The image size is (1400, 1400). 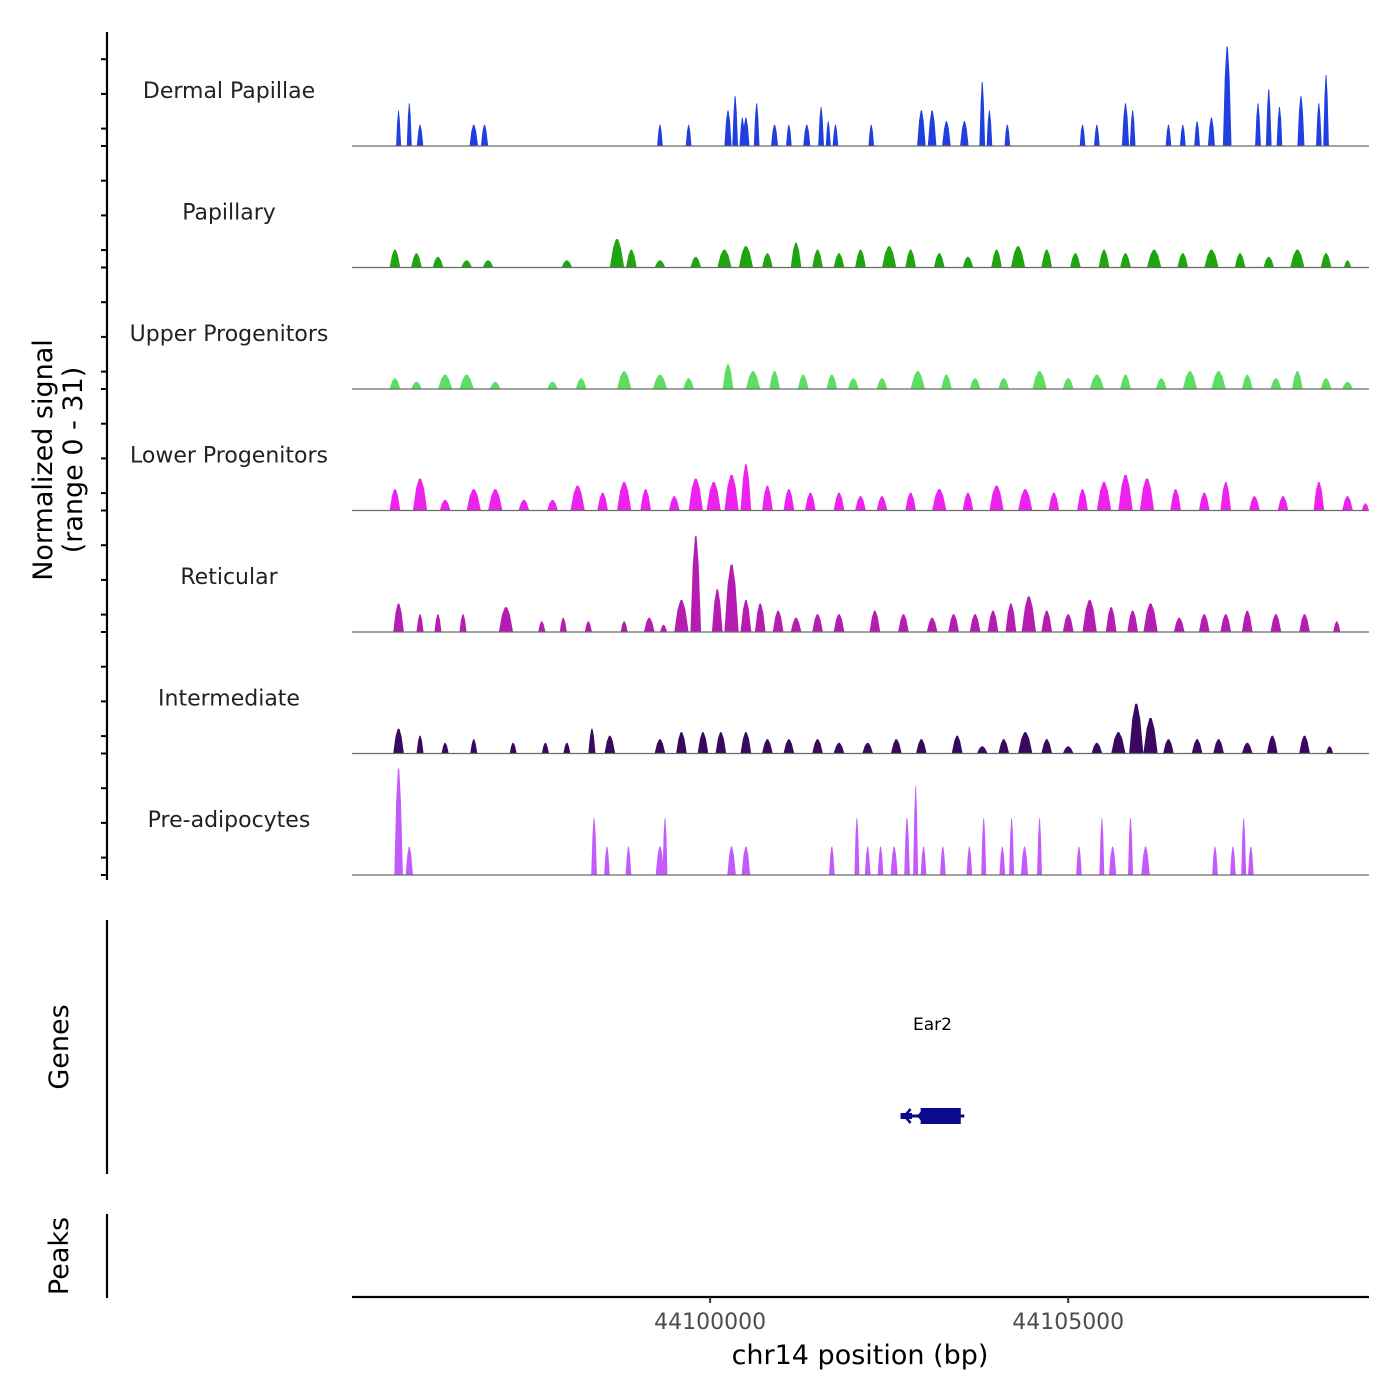 I want to click on track-intermediate: Intermediate, so click(x=763, y=721).